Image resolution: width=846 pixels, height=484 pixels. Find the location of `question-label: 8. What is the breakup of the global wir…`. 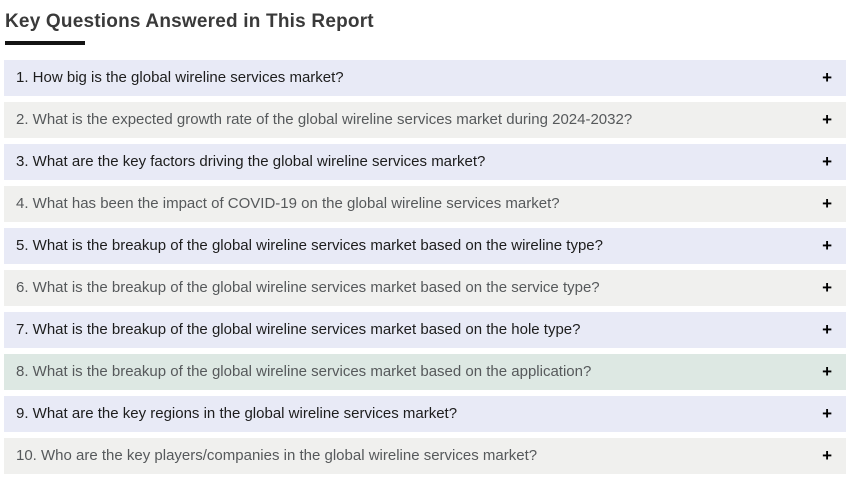

question-label: 8. What is the breakup of the global wir… is located at coordinates (304, 371).